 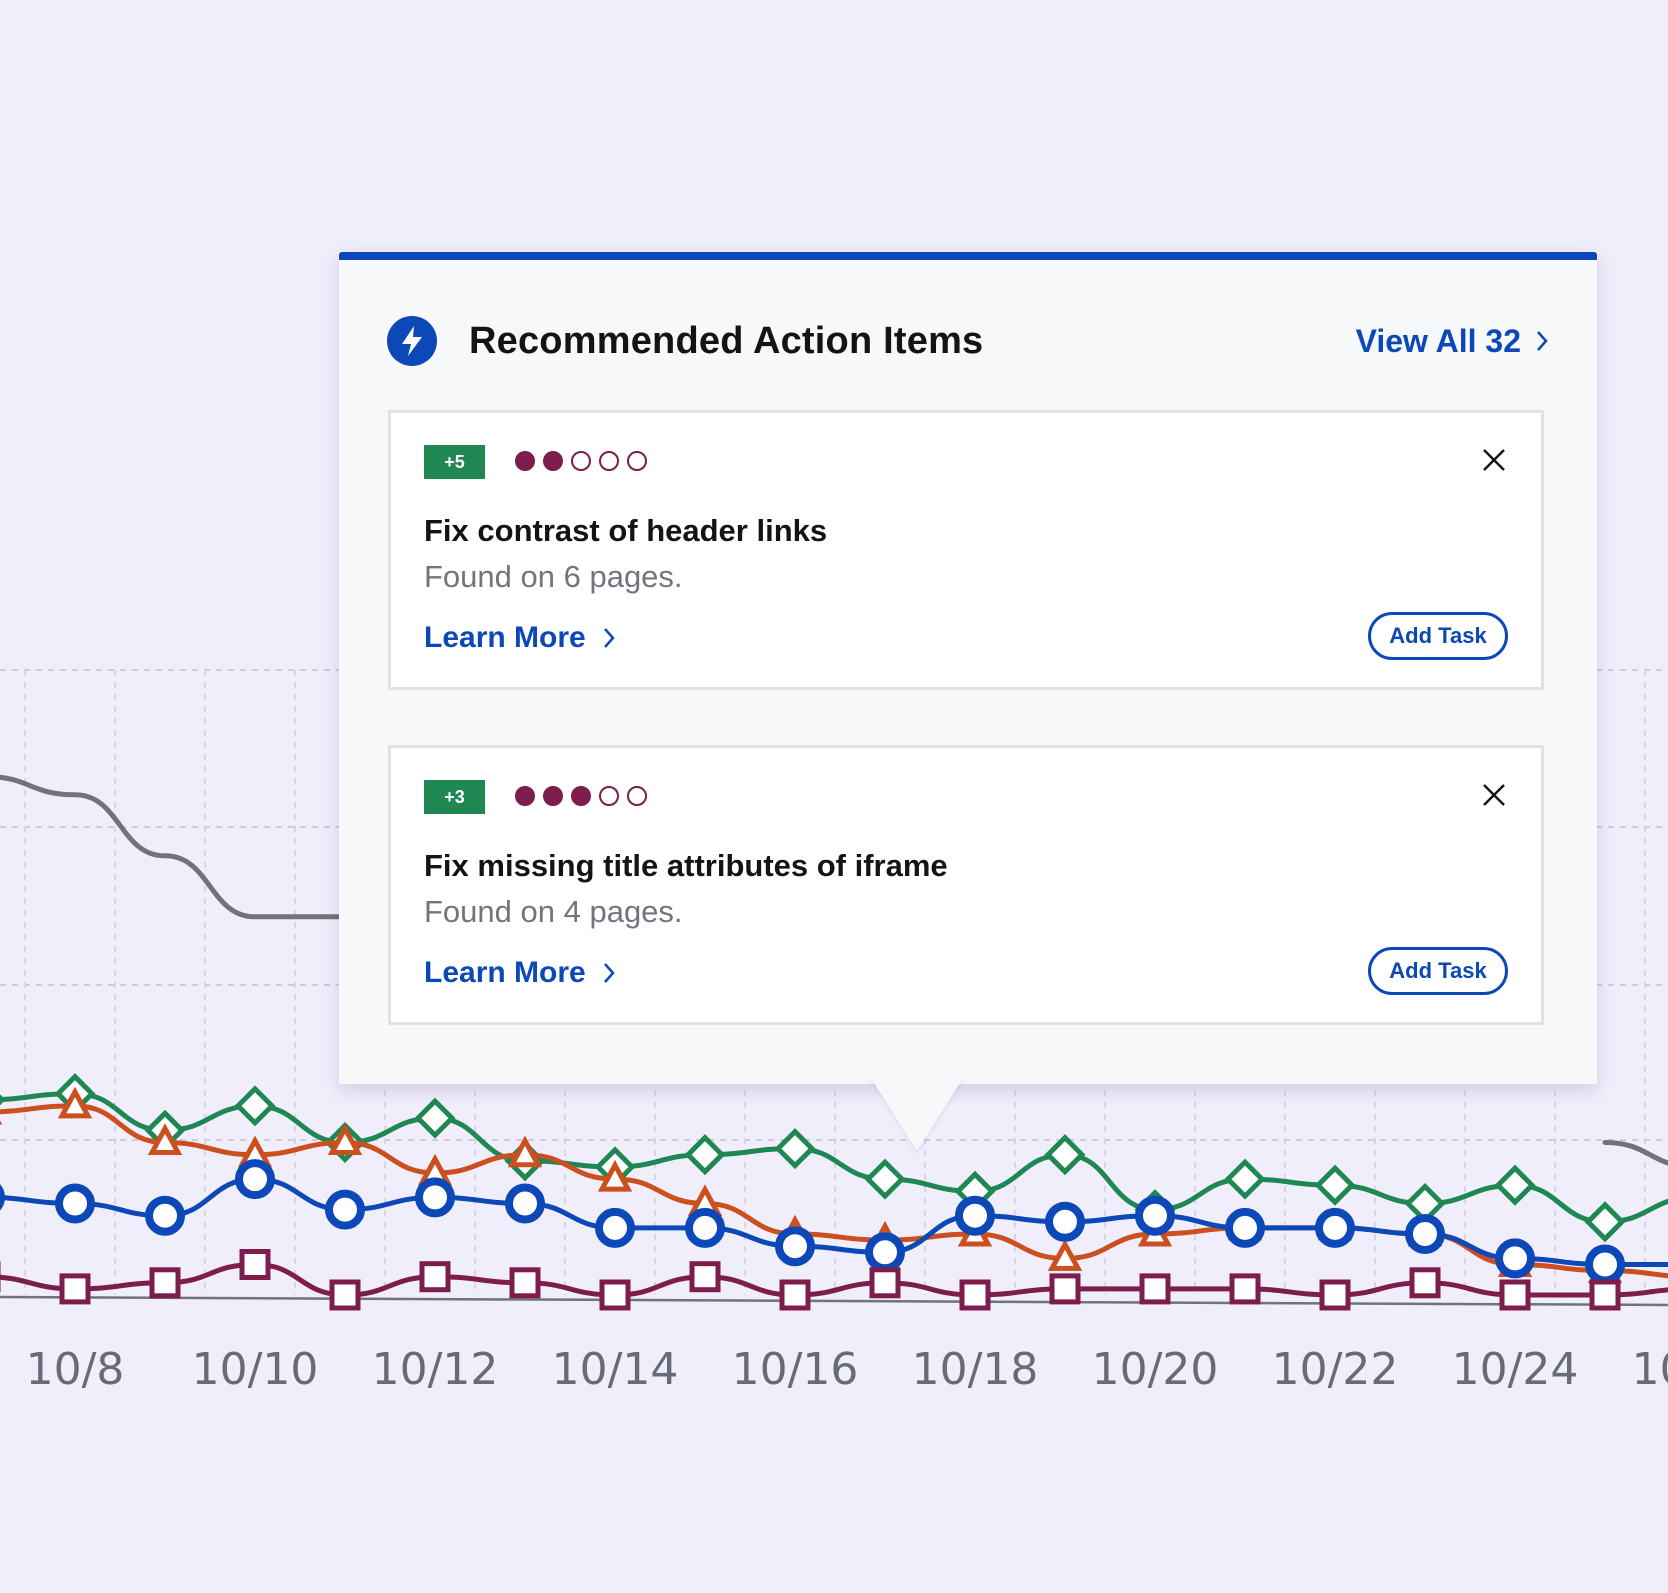 I want to click on view-all-label: View All 32, so click(x=1438, y=340).